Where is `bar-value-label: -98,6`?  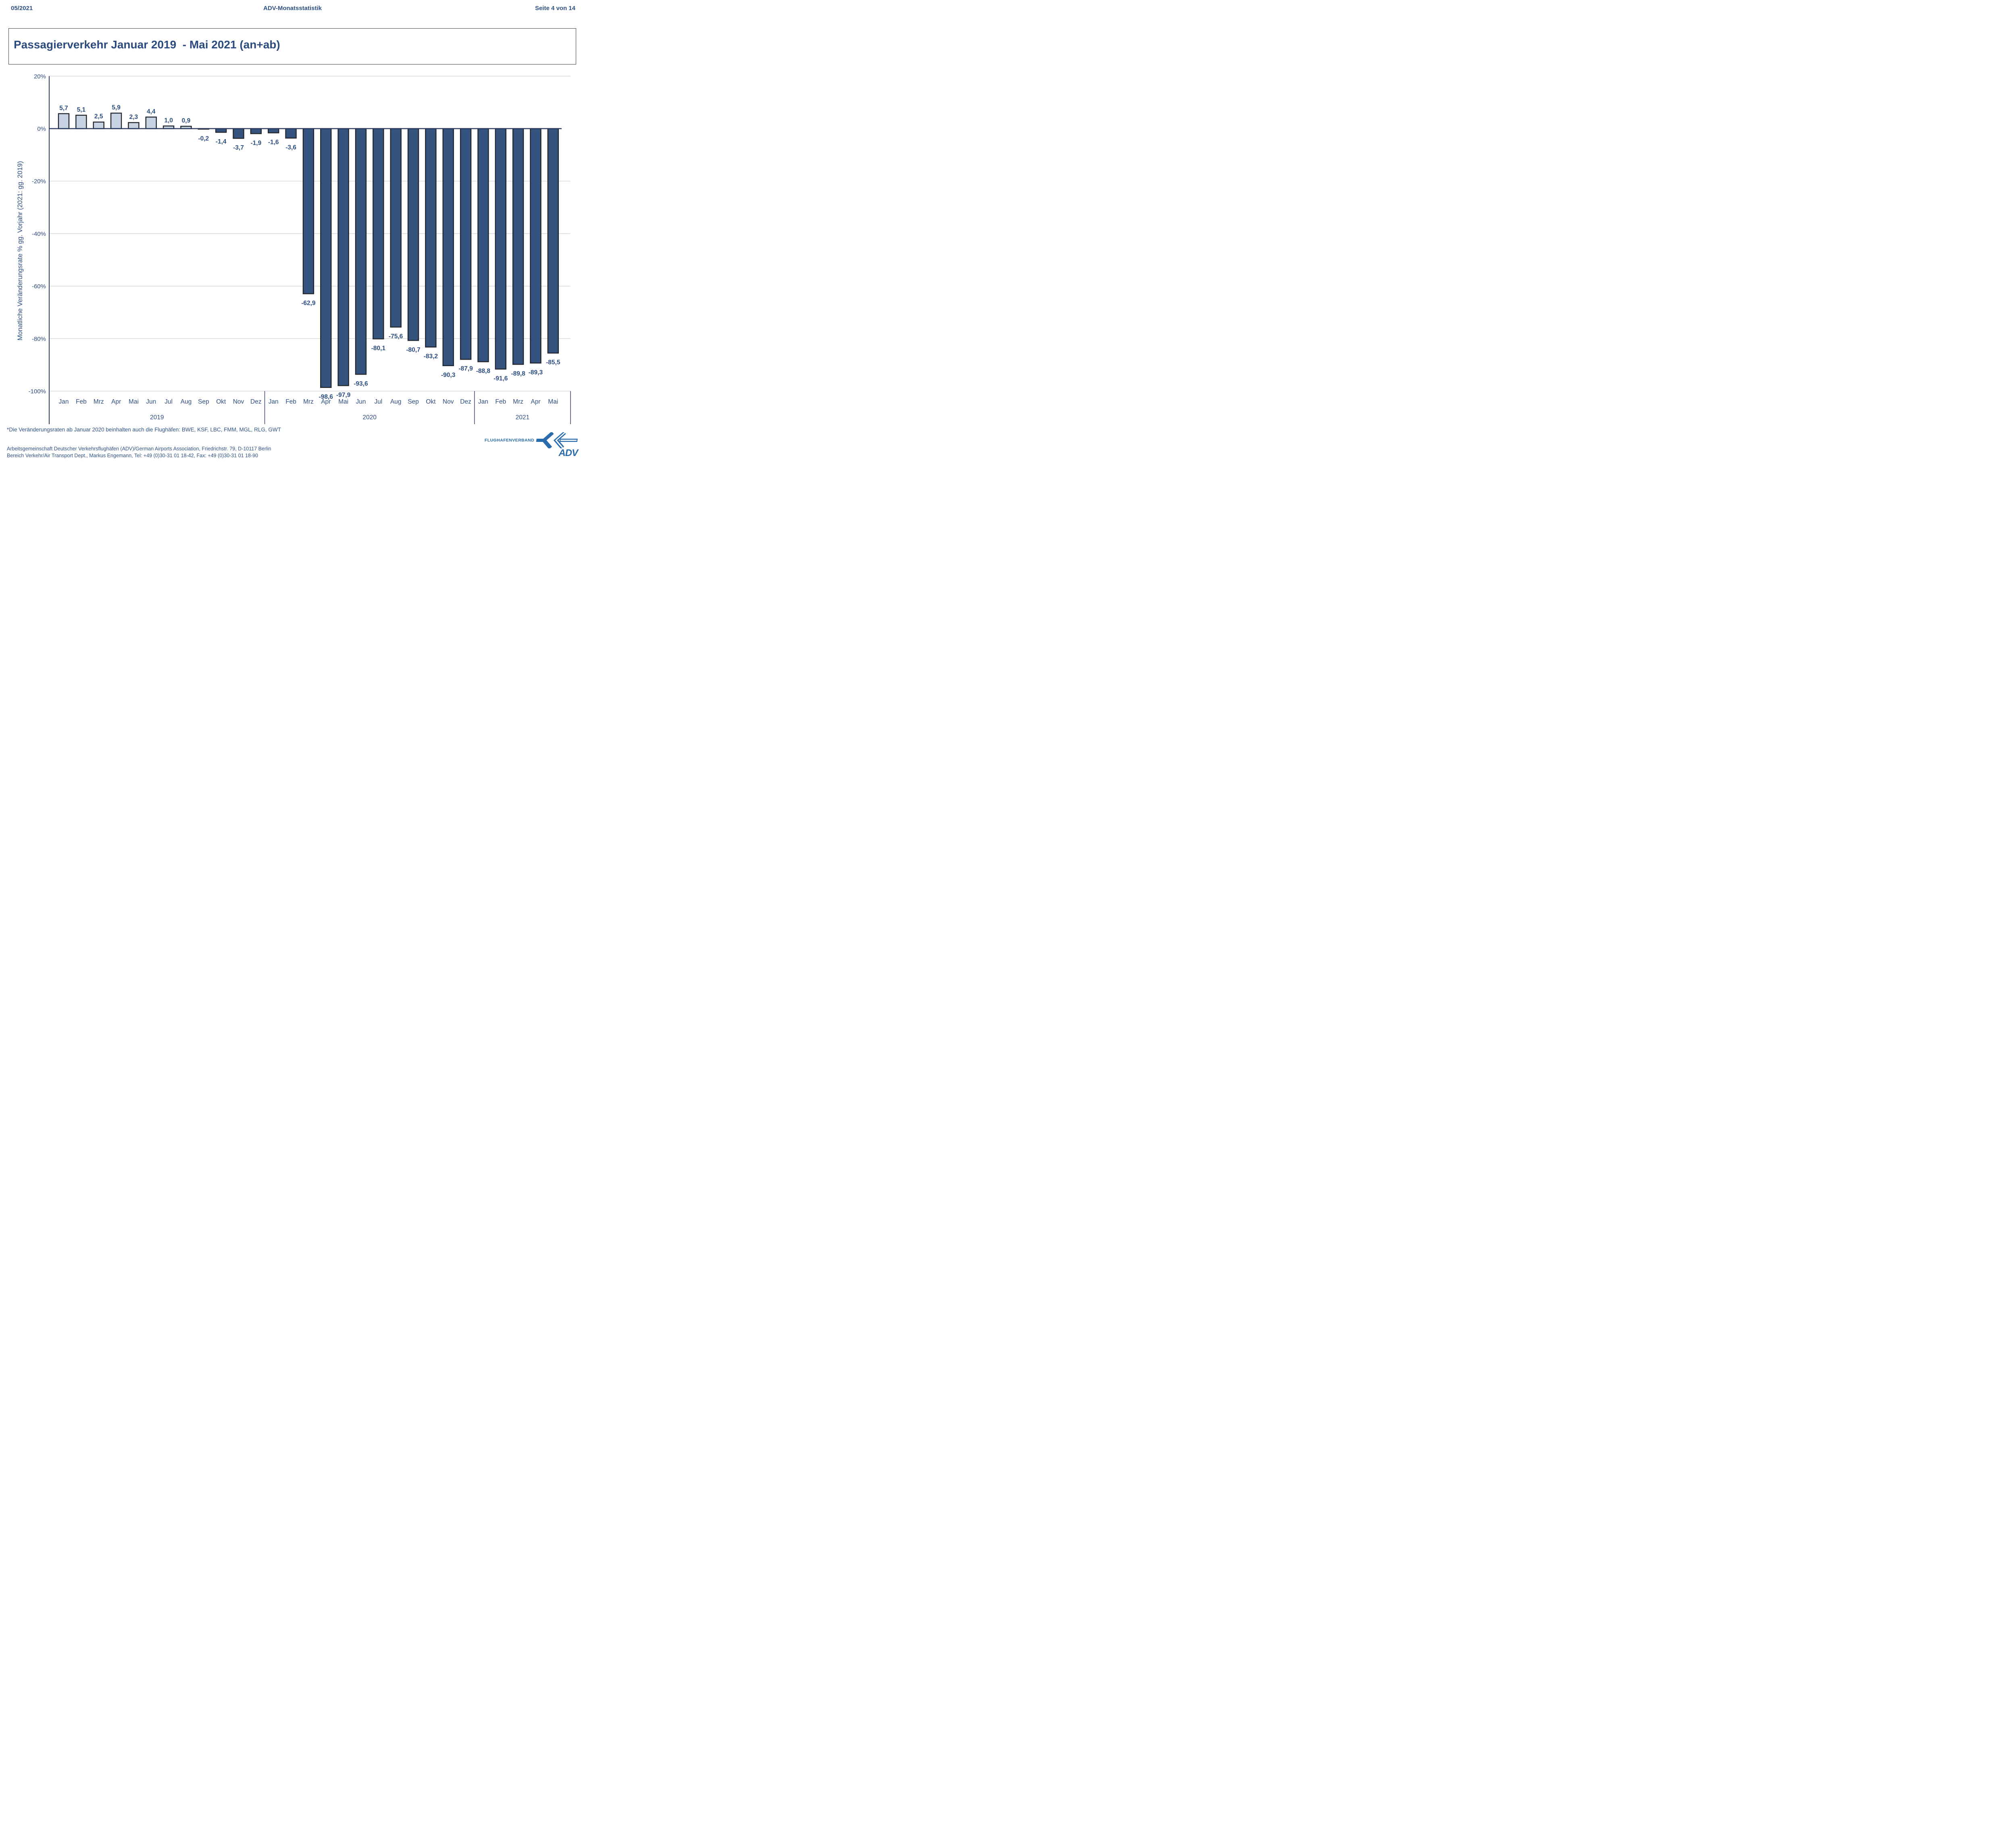
bar-value-label: -98,6 is located at coordinates (326, 397).